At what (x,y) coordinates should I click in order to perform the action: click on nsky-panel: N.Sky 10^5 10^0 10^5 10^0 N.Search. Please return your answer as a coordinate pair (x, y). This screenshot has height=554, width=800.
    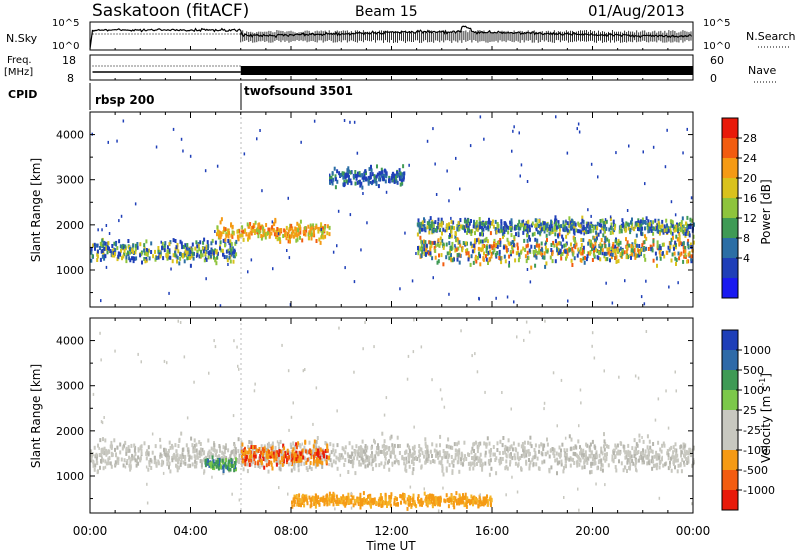
    Looking at the image, I should click on (401, 35).